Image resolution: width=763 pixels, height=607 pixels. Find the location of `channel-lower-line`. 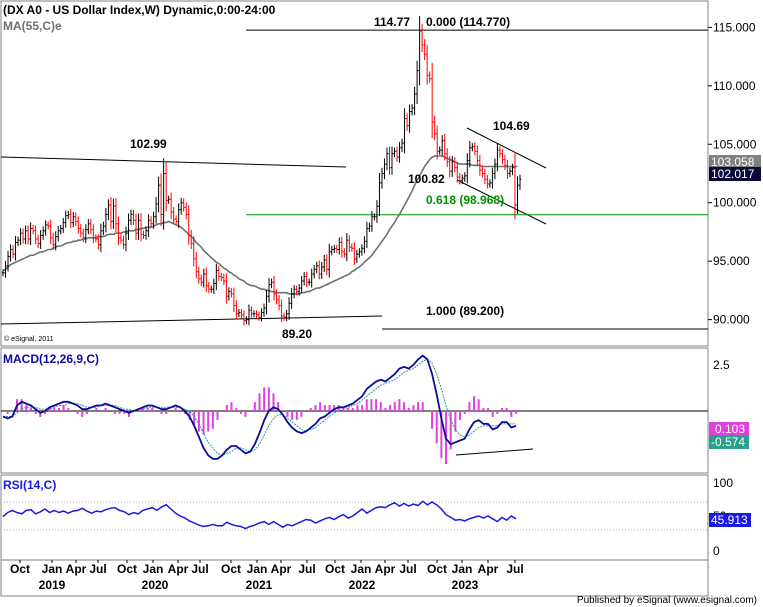

channel-lower-line is located at coordinates (501, 202).